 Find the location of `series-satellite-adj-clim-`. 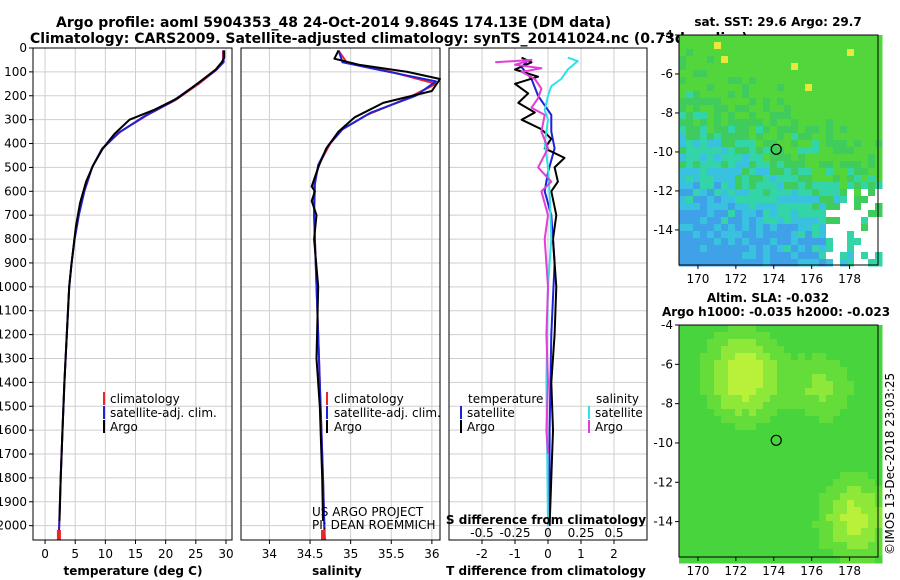

series-satellite-adj-clim- is located at coordinates (375, 295).